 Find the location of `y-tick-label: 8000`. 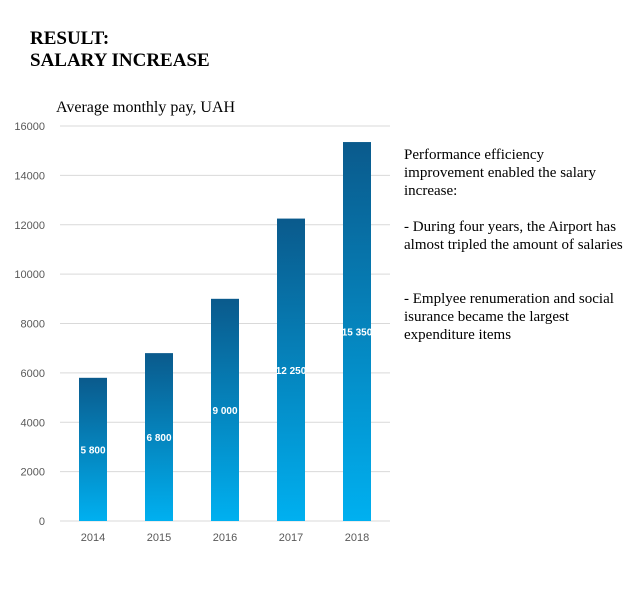

y-tick-label: 8000 is located at coordinates (33, 325).